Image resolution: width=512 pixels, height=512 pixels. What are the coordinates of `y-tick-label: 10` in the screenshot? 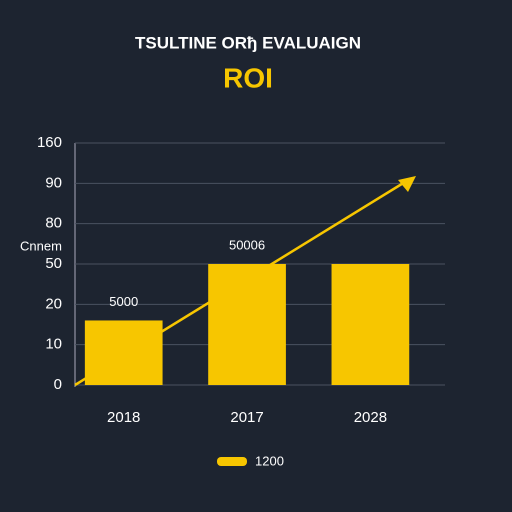 It's located at (53, 344).